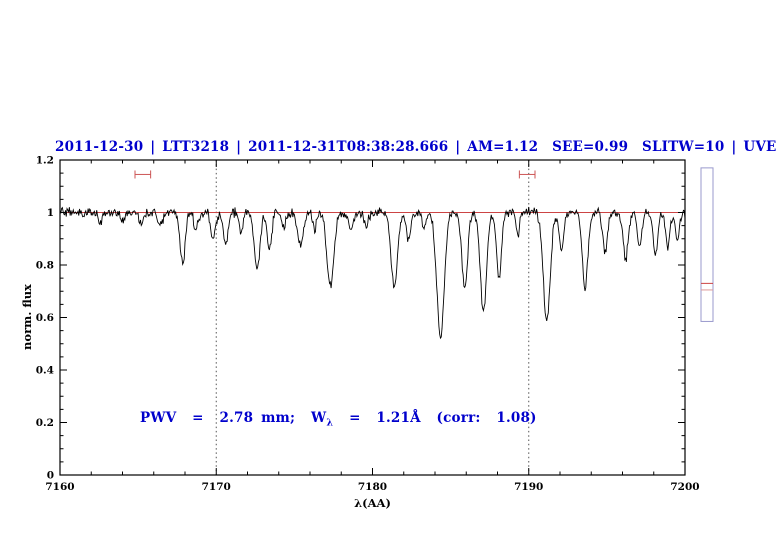 The image size is (782, 542). Describe the element at coordinates (45, 318) in the screenshot. I see `y-tick-label: 0.6` at that location.